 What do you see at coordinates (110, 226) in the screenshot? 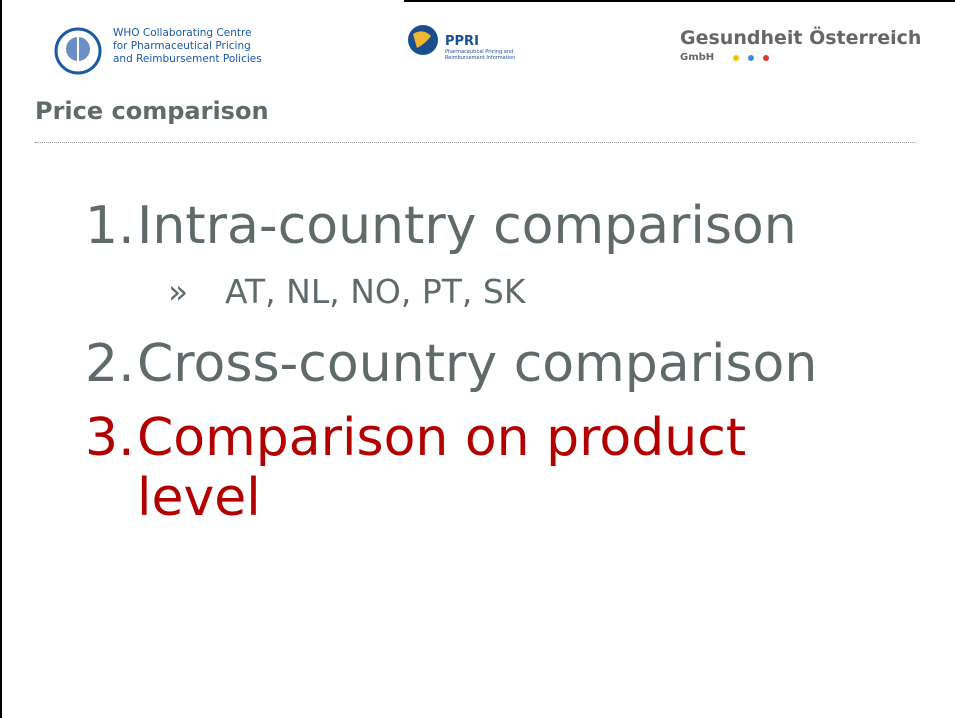
I see `item-number: 1.` at bounding box center [110, 226].